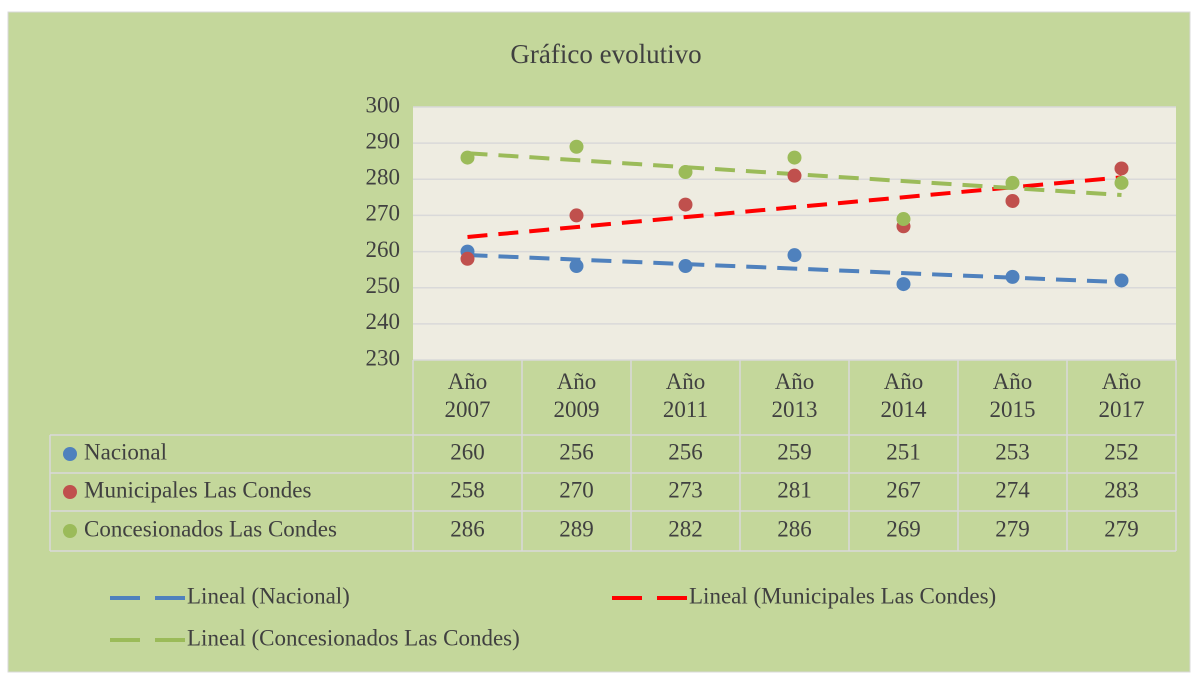 The height and width of the screenshot is (675, 1193). What do you see at coordinates (268, 595) in the screenshot?
I see `legend-label: Lineal (Nacional)` at bounding box center [268, 595].